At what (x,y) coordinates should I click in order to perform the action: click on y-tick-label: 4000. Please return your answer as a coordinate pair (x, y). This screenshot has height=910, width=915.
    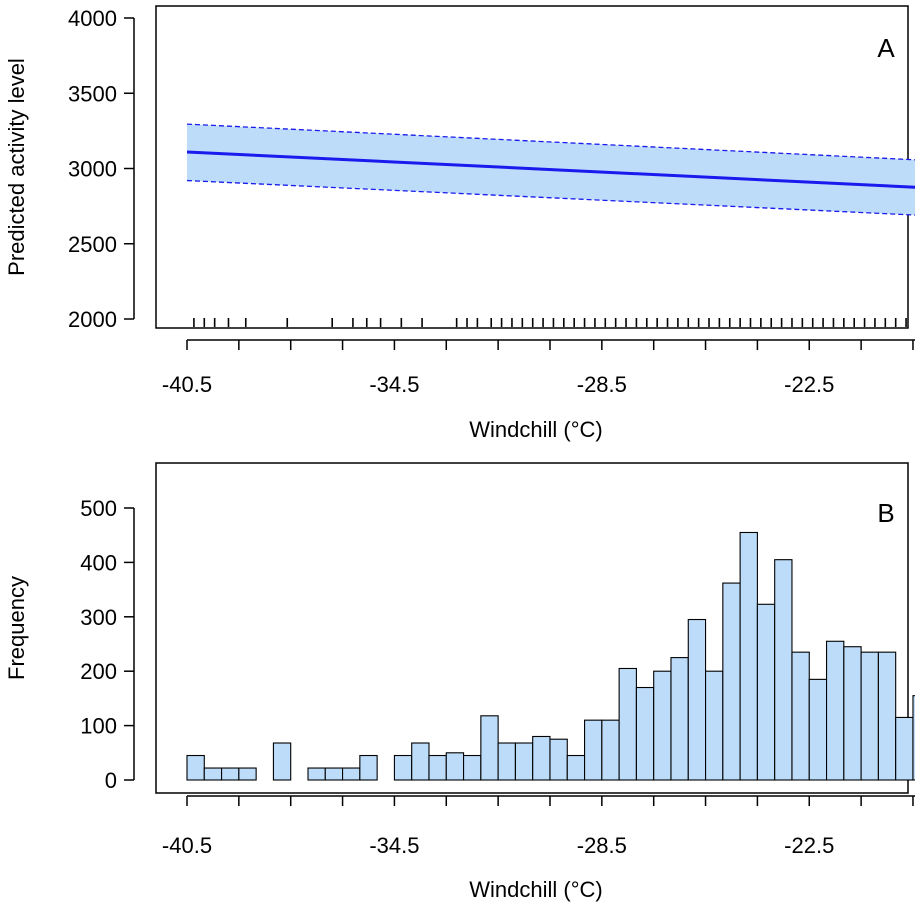
    Looking at the image, I should click on (92, 18).